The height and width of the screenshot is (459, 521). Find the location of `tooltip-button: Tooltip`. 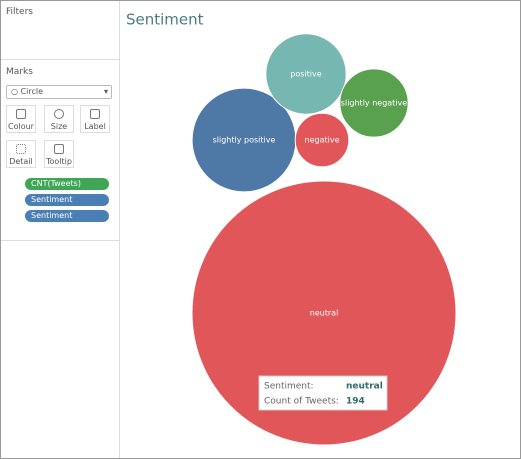

tooltip-button: Tooltip is located at coordinates (59, 154).